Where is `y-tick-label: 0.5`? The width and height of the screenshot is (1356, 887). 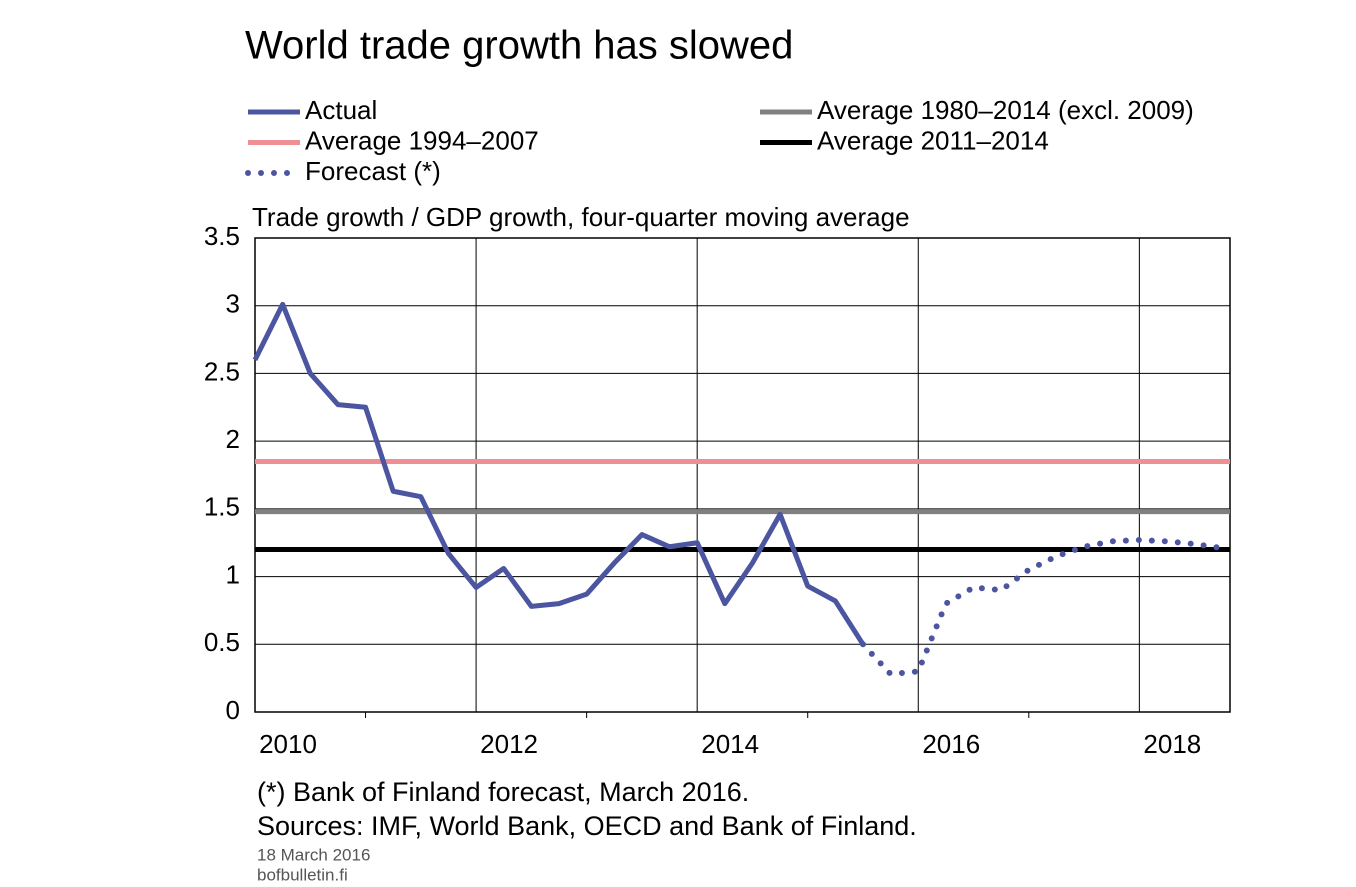
y-tick-label: 0.5 is located at coordinates (222, 642).